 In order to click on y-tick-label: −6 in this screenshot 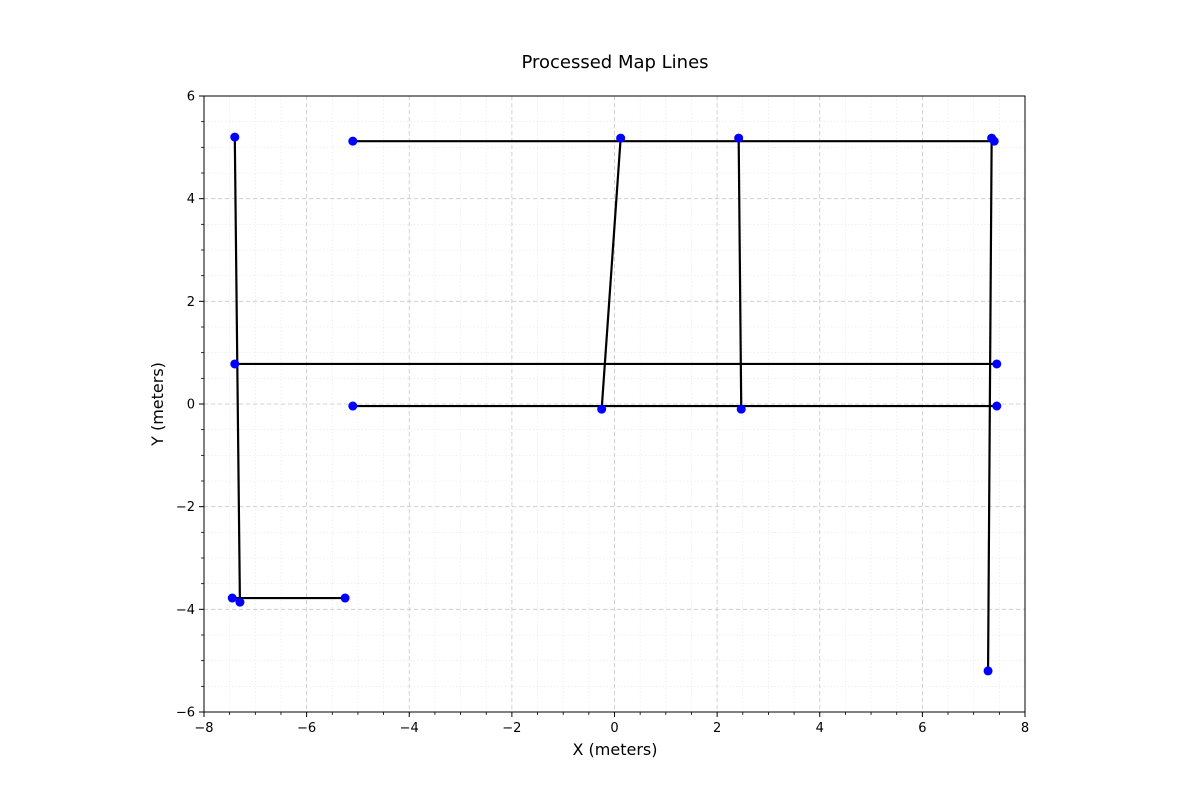, I will do `click(185, 713)`.